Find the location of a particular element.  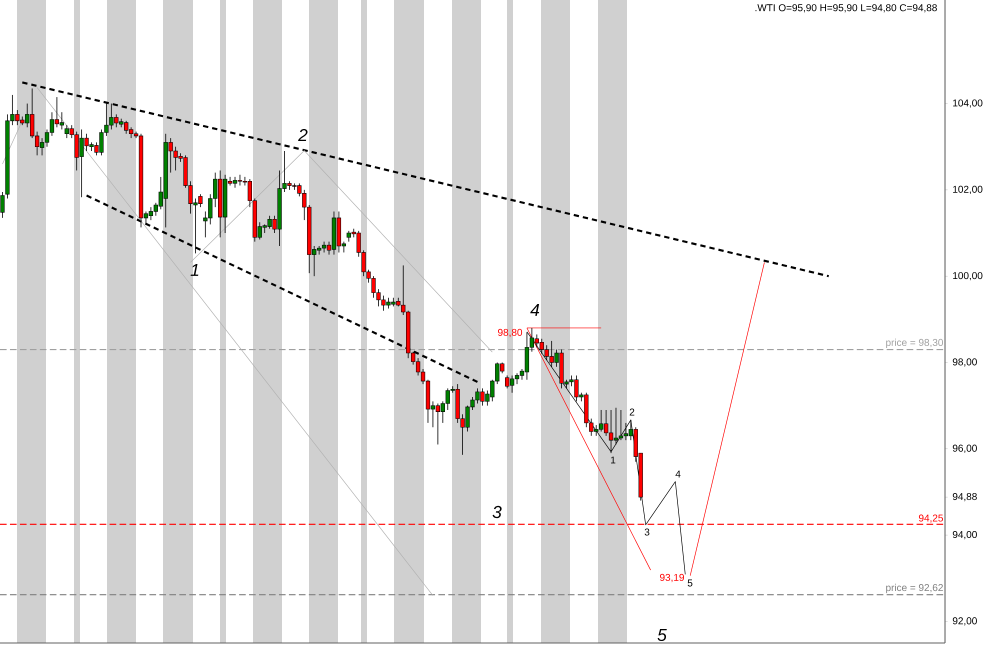

y-tick-label: 98,00 is located at coordinates (964, 362).